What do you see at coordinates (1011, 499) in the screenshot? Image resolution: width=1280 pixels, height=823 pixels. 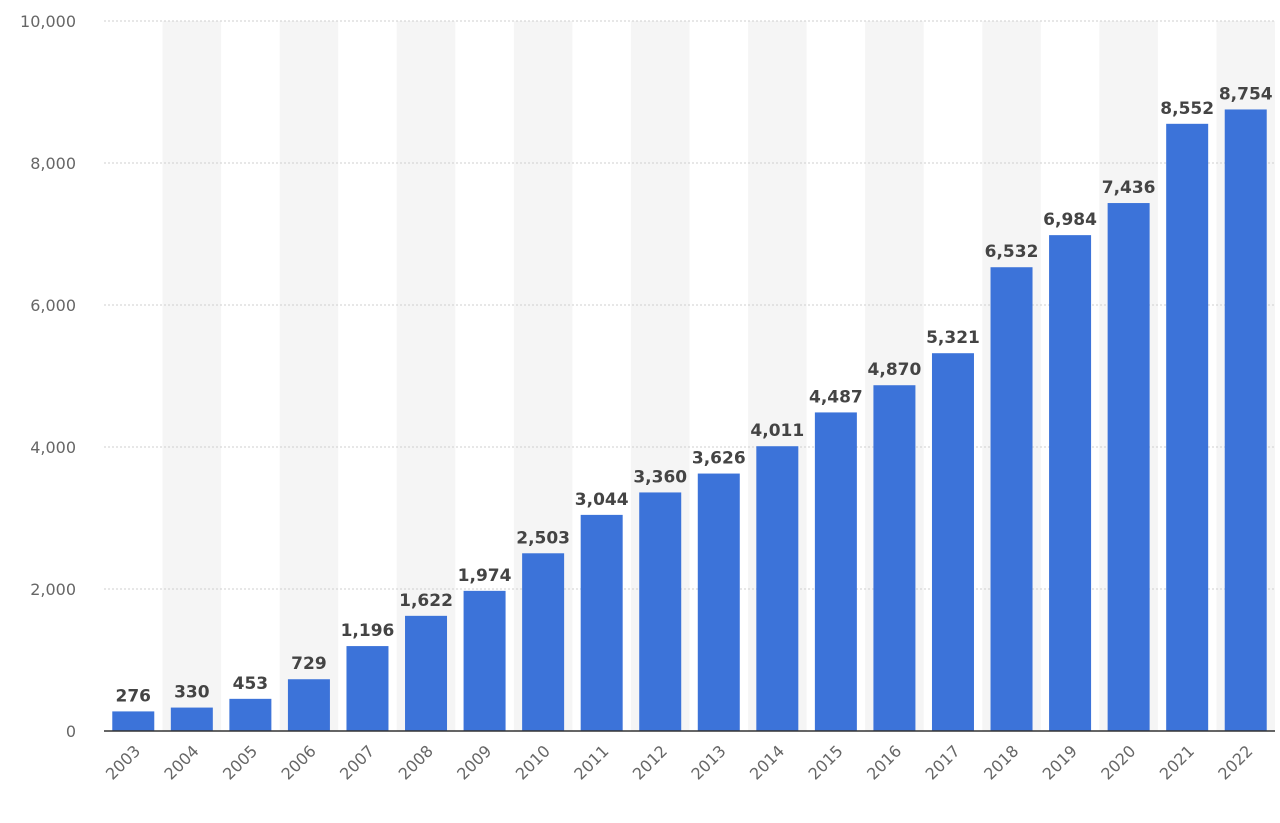 I see `bar-2018` at bounding box center [1011, 499].